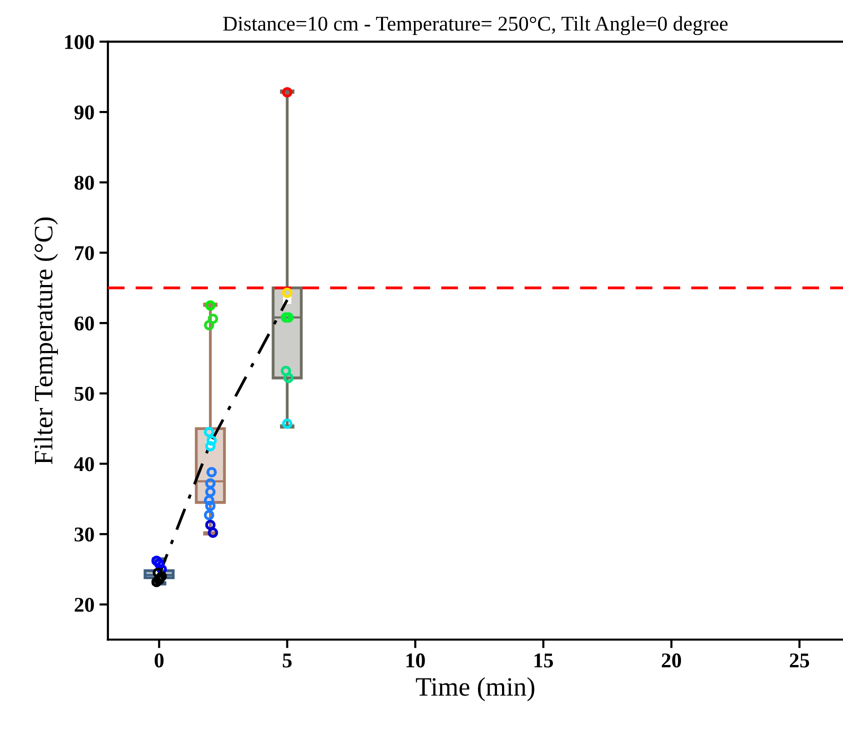 The height and width of the screenshot is (731, 843). I want to click on y-tick-label: 100, so click(79, 42).